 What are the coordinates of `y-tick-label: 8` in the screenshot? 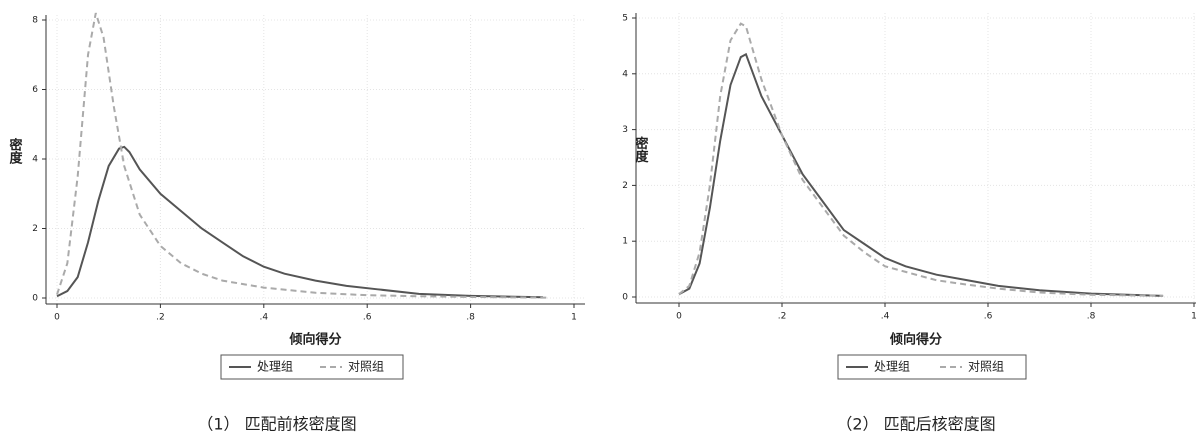 It's located at (35, 21).